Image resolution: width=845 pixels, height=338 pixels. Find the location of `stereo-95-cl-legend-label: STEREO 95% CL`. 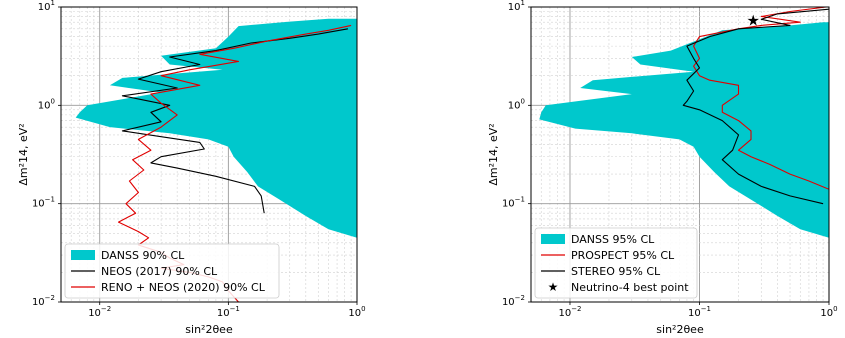

stereo-95-cl-legend-label: STEREO 95% CL is located at coordinates (616, 271).